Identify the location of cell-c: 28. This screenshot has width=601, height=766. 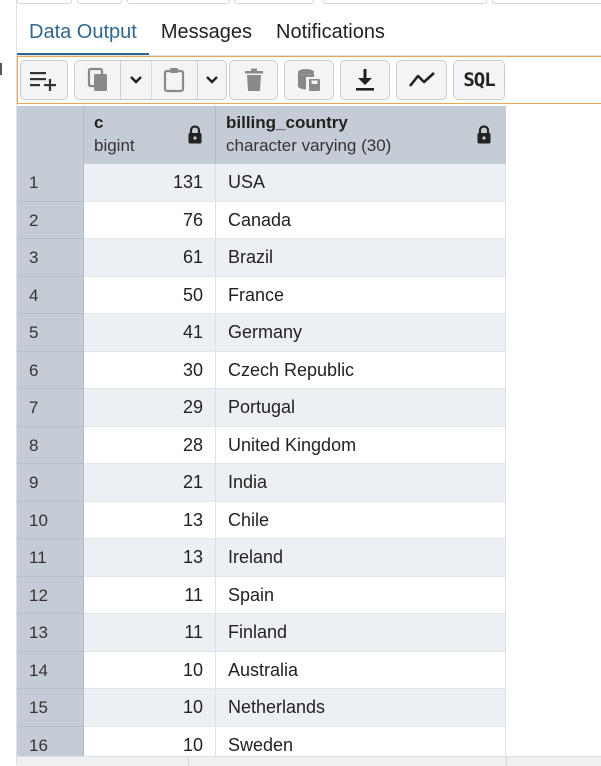
(150, 445).